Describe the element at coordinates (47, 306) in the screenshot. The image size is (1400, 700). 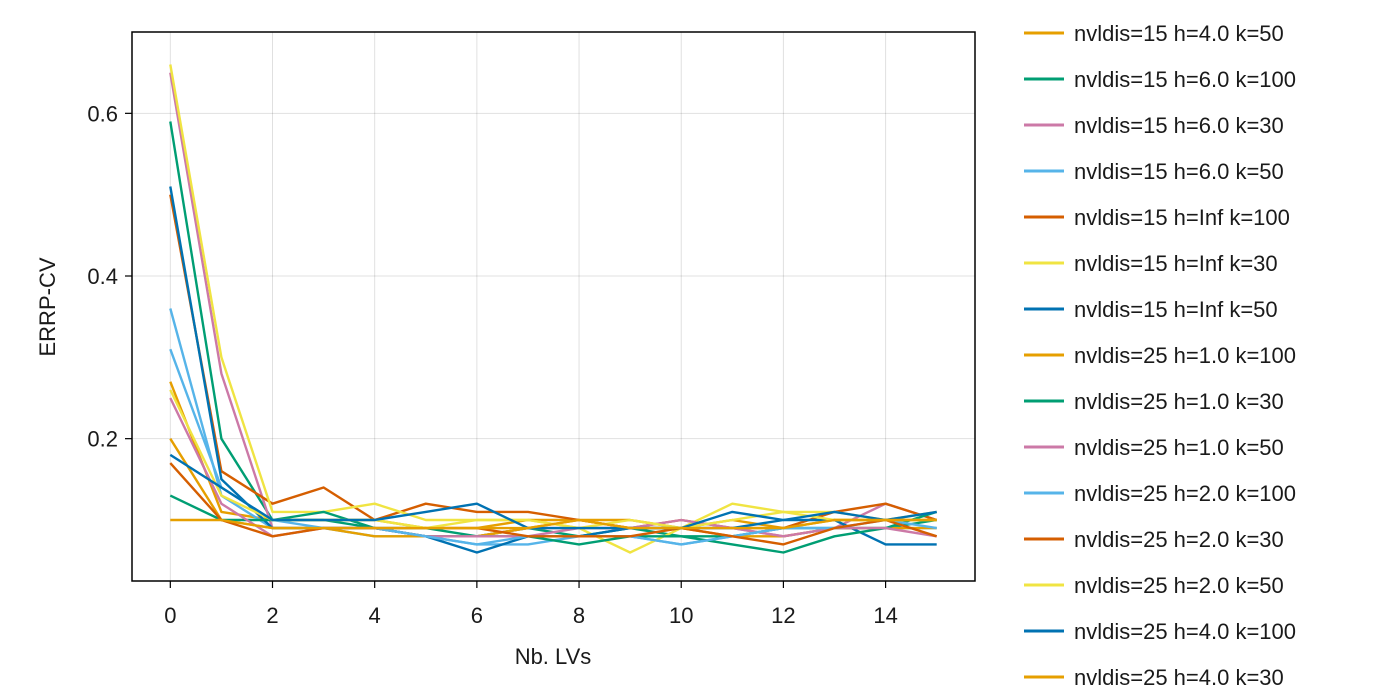
I see `y-axis-label: ERRP-CV` at that location.